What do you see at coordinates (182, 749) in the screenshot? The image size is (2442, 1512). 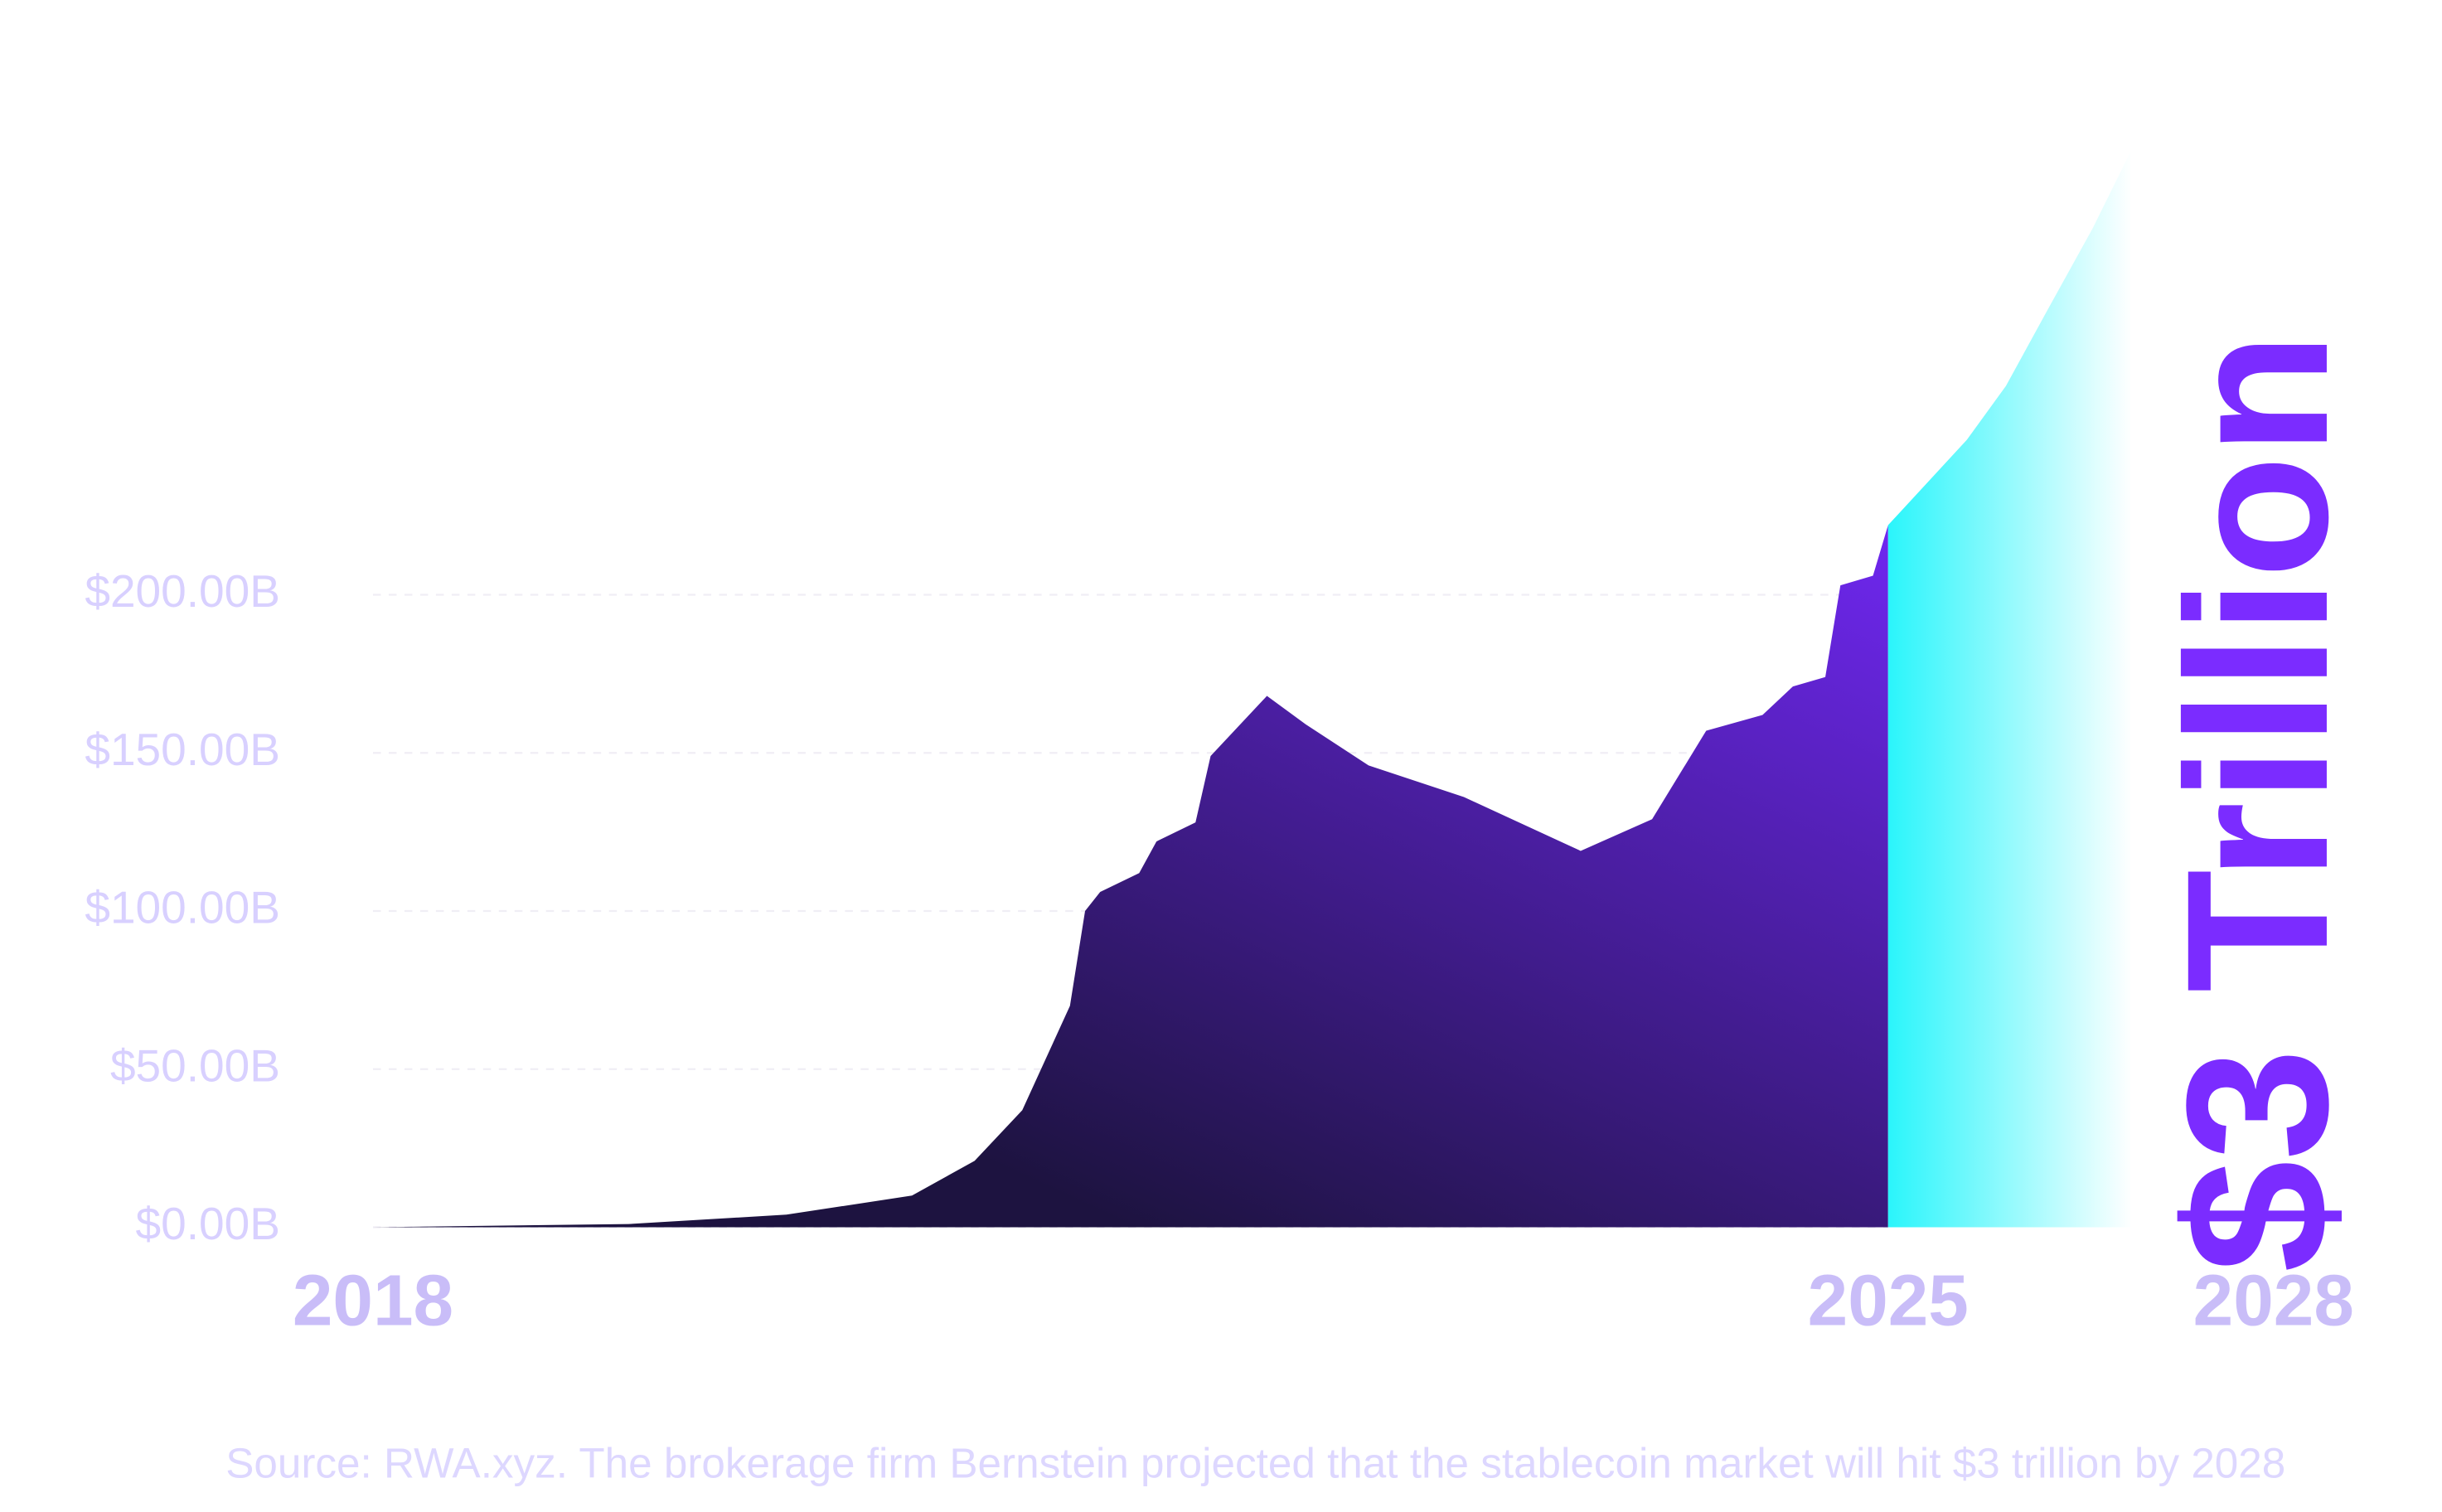 I see `y-tick-label: $150.00B` at bounding box center [182, 749].